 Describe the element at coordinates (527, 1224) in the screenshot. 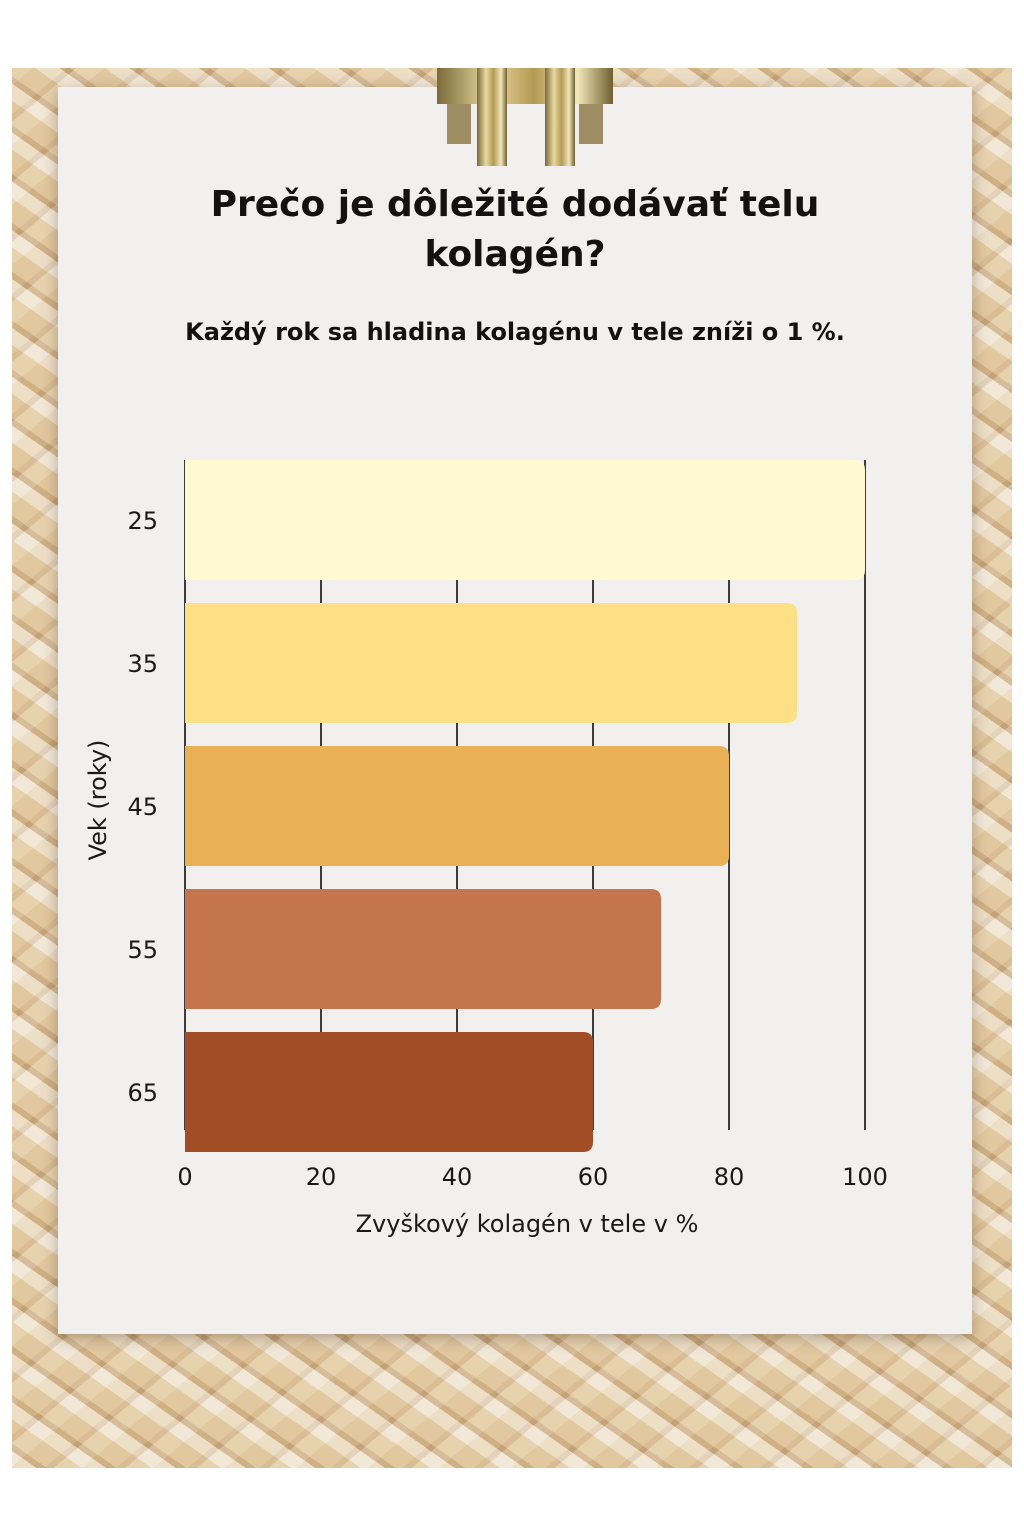

I see `x-axis-label: Zvyškový kolagén v tele v %` at that location.